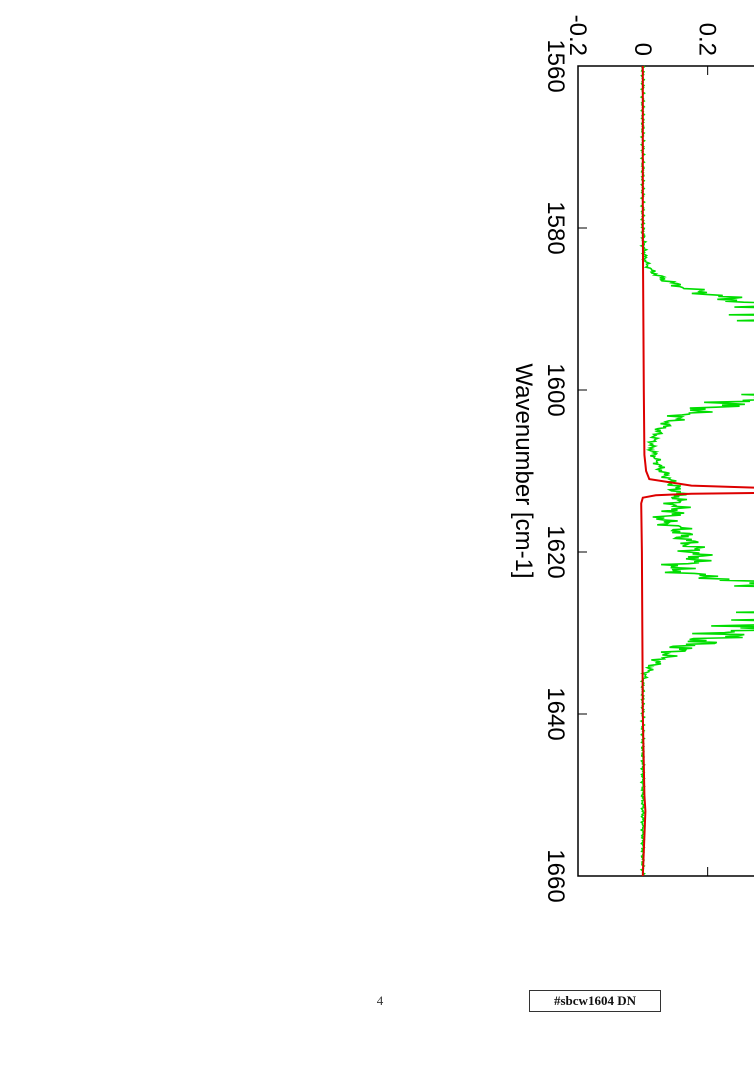  Describe the element at coordinates (523, 470) in the screenshot. I see `x-axis-label: Wavenumber [cm-1]` at that location.